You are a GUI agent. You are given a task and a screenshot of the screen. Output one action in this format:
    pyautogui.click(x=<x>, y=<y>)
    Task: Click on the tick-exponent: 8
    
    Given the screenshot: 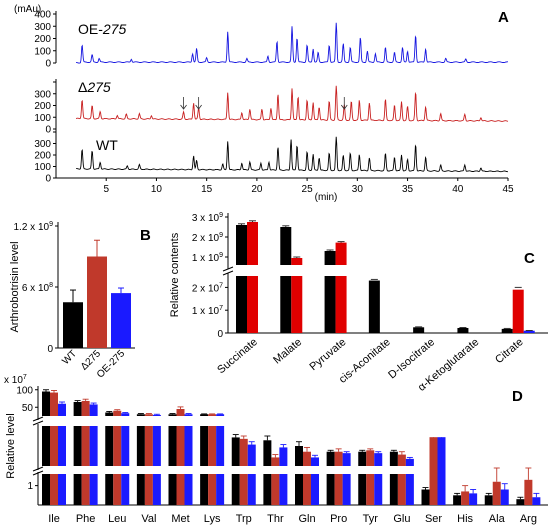 What is the action you would take?
    pyautogui.click(x=51, y=285)
    